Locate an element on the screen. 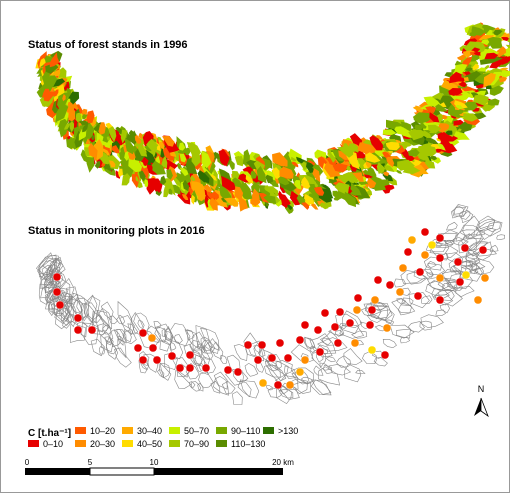 The image size is (510, 493). legend-title: C [t.ha⁻¹] is located at coordinates (49, 433).